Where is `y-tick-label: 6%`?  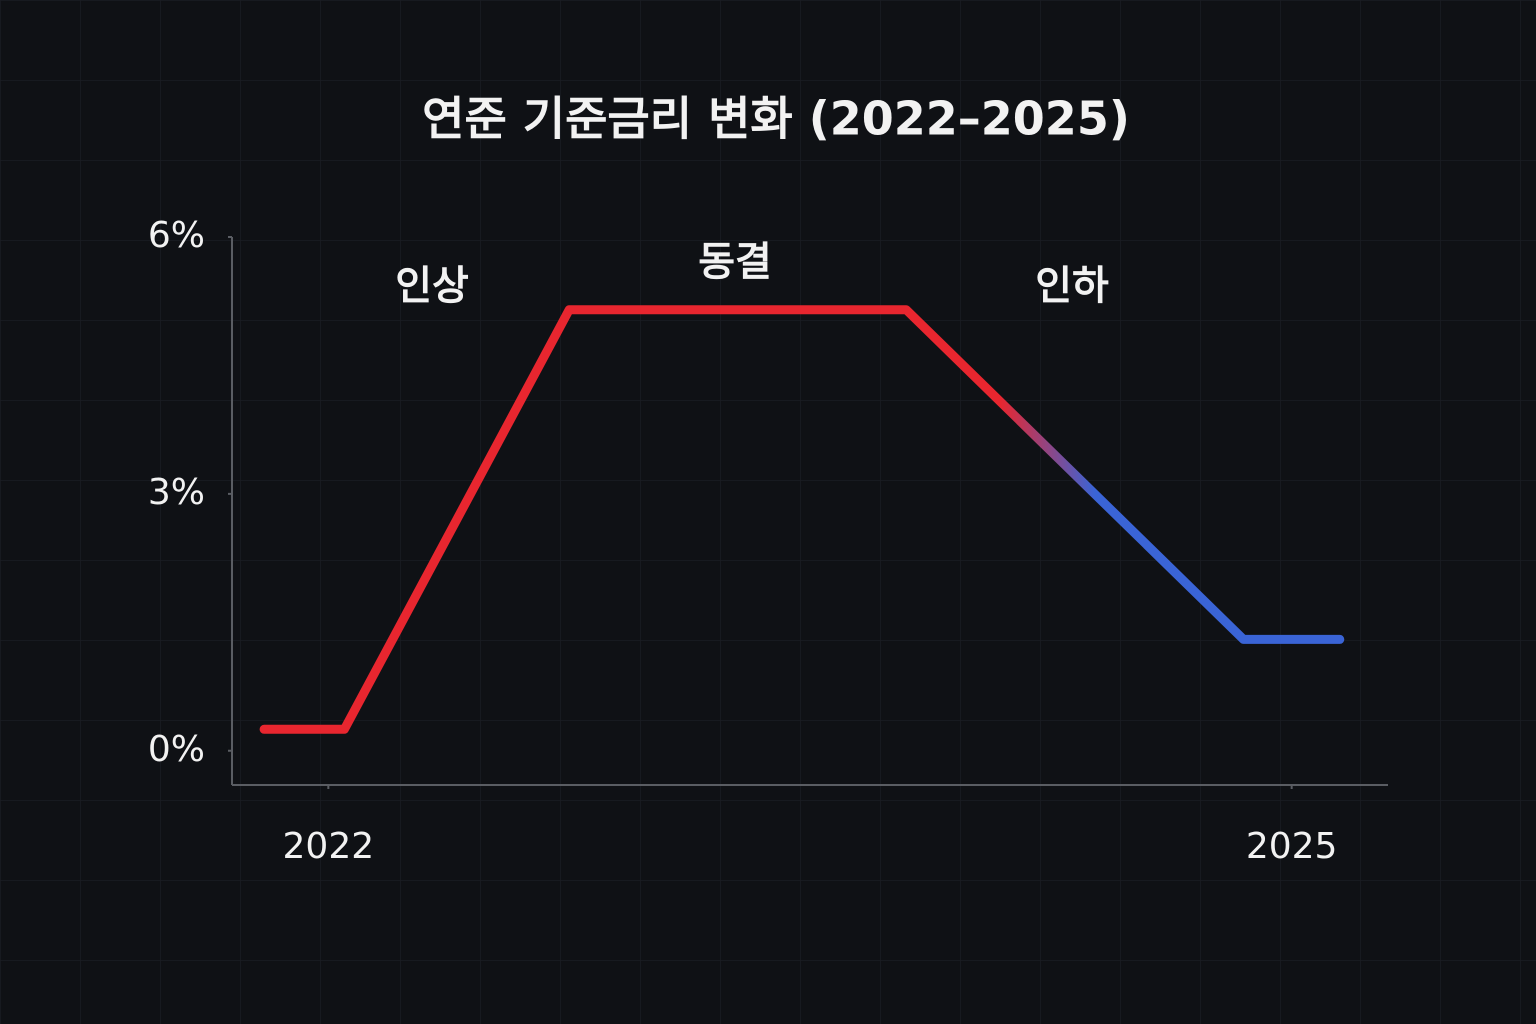
y-tick-label: 6% is located at coordinates (176, 235).